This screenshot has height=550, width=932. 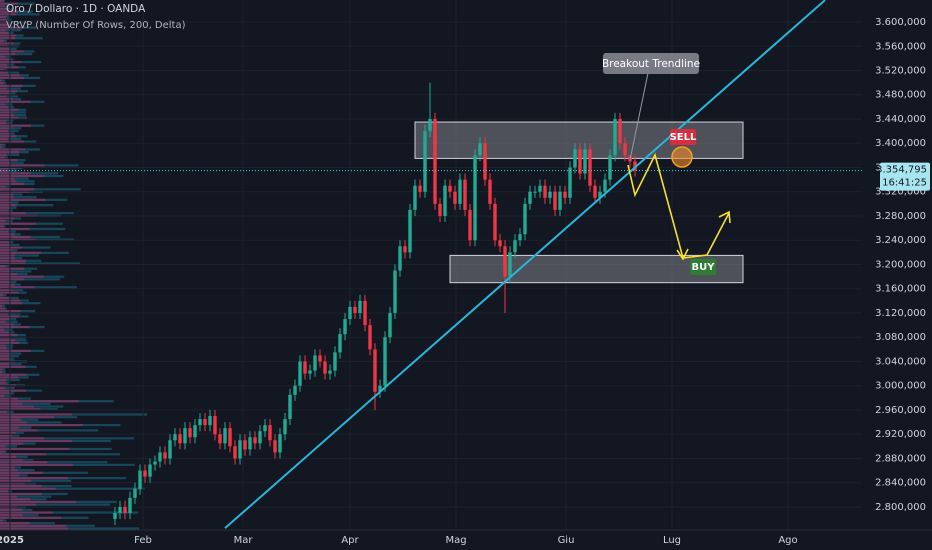 What do you see at coordinates (900, 22) in the screenshot?
I see `y-tick-label: 3.600,000` at bounding box center [900, 22].